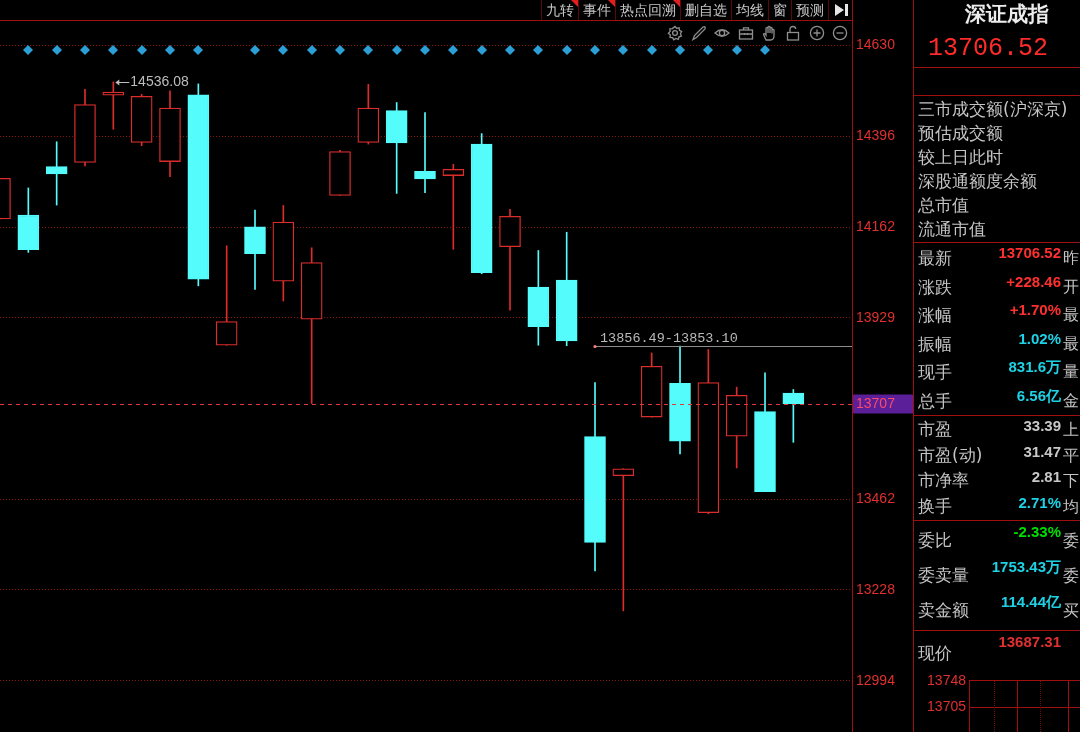 This screenshot has width=1080, height=732. I want to click on category-label: 涨跌, so click(935, 287).